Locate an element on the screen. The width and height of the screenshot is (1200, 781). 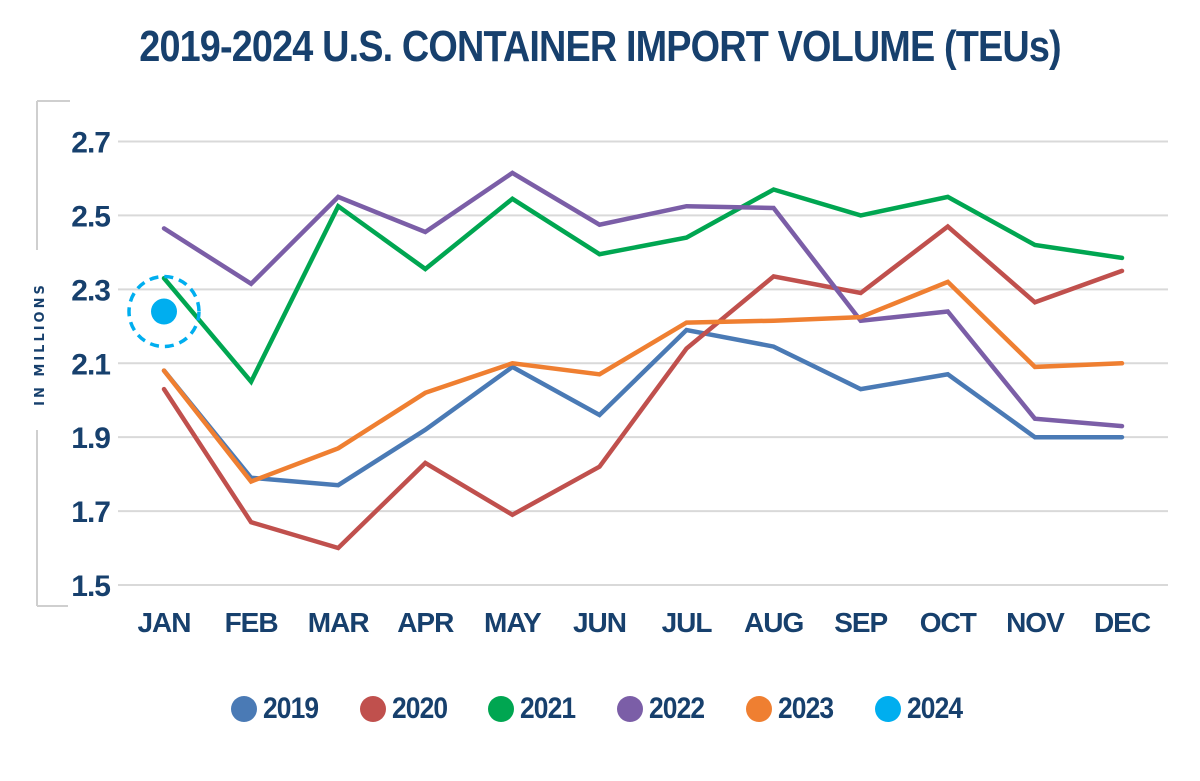
highlight-ring-2024 is located at coordinates (164, 311).